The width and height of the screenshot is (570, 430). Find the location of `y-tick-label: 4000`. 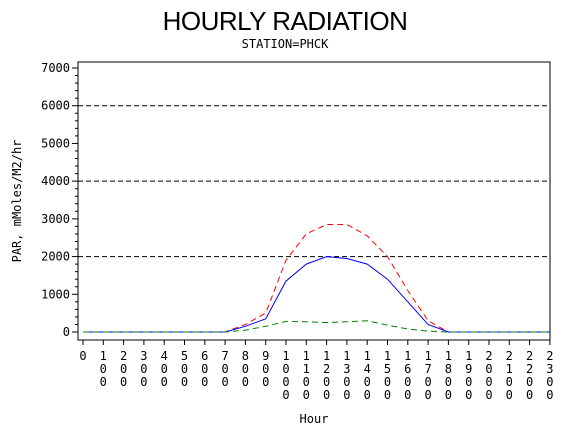

y-tick-label: 4000 is located at coordinates (55, 181).